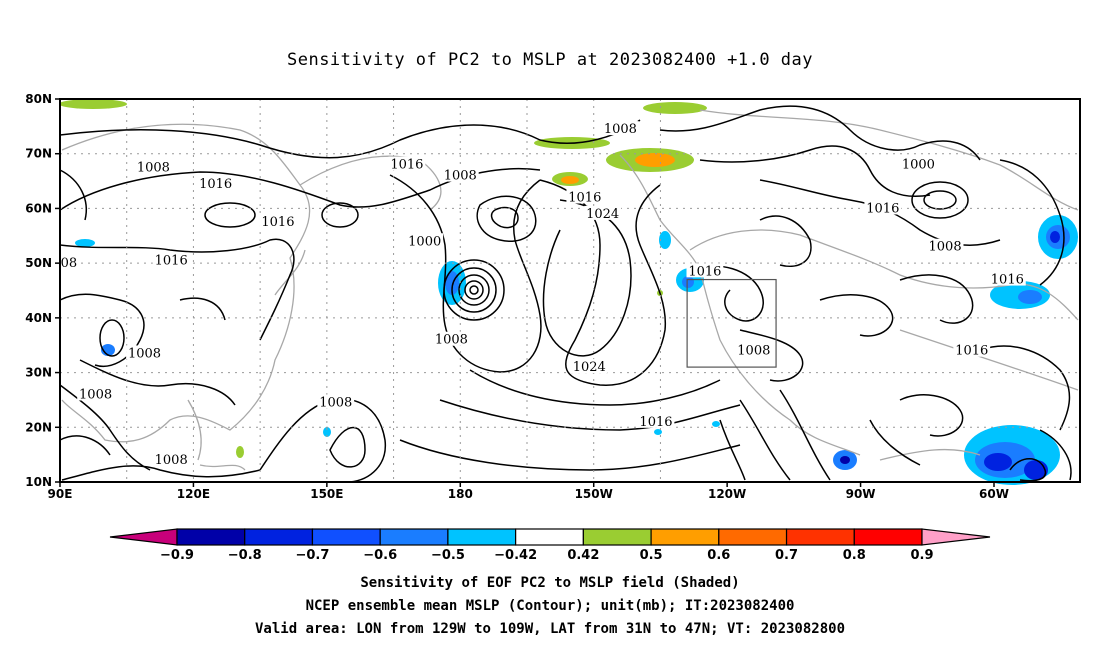 The width and height of the screenshot is (1100, 650). I want to click on colorbar-label: −0.42, so click(515, 555).